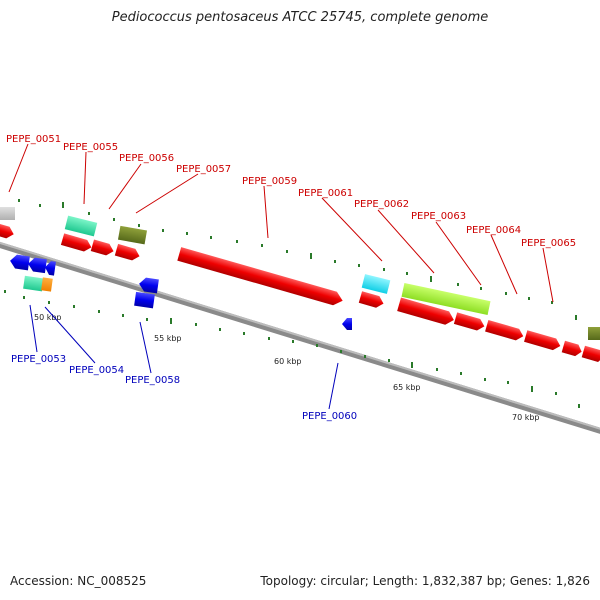 The height and width of the screenshot is (600, 600). Describe the element at coordinates (37, 265) in the screenshot. I see `gene-pepe-0052b` at that location.